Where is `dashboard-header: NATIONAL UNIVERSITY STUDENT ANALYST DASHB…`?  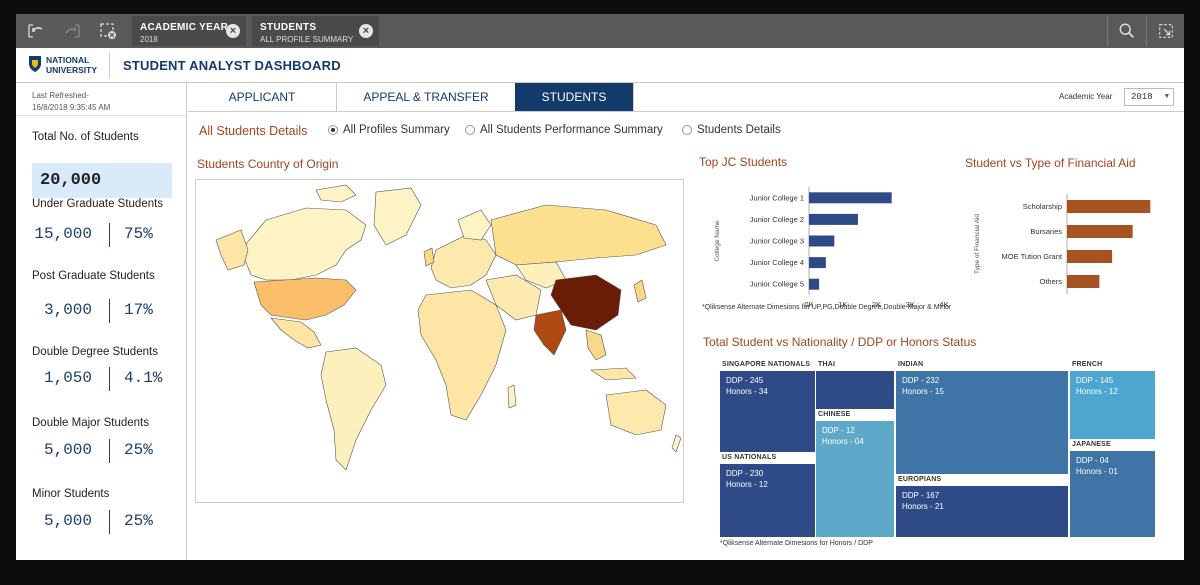 dashboard-header: NATIONAL UNIVERSITY STUDENT ANALYST DASHB… is located at coordinates (600, 65).